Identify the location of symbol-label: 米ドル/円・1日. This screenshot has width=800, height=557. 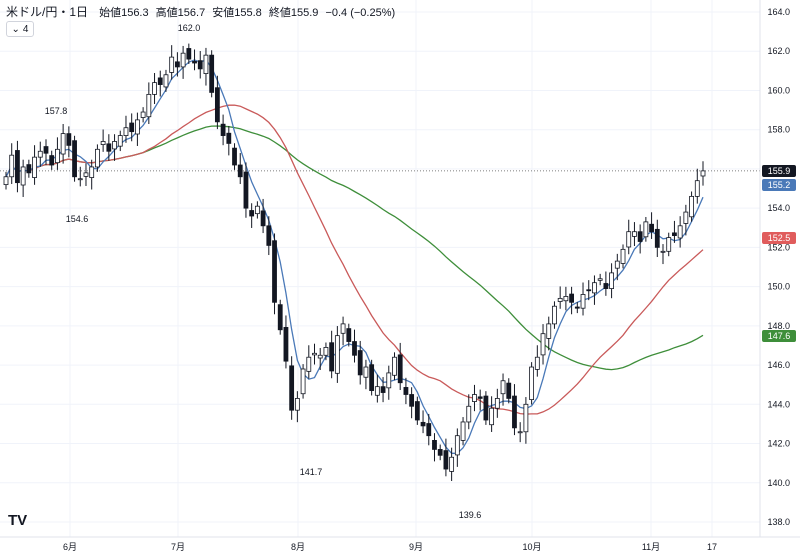
(47, 12).